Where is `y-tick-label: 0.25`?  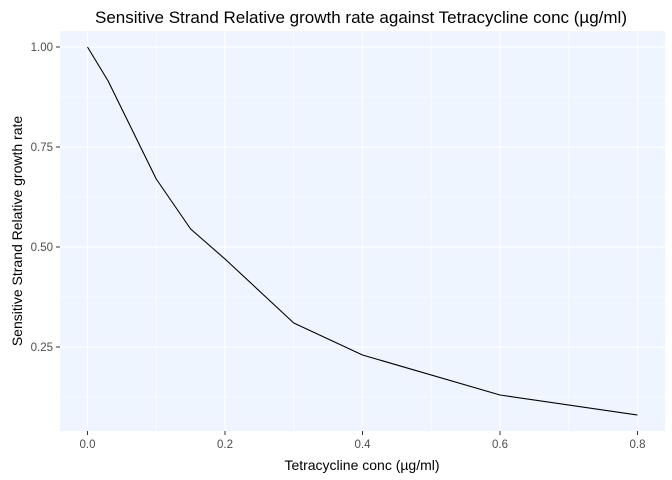 y-tick-label: 0.25 is located at coordinates (42, 348).